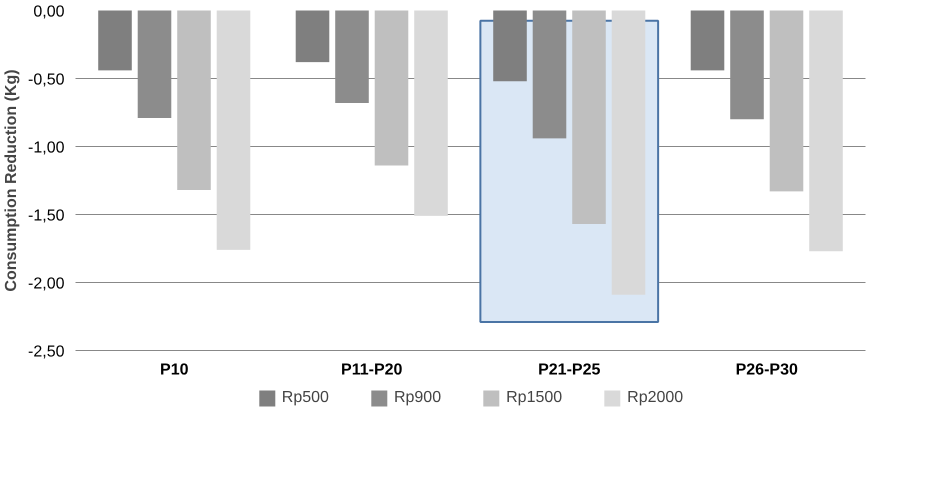 This screenshot has width=942, height=479. What do you see at coordinates (305, 398) in the screenshot?
I see `legend-label: Rp500` at bounding box center [305, 398].